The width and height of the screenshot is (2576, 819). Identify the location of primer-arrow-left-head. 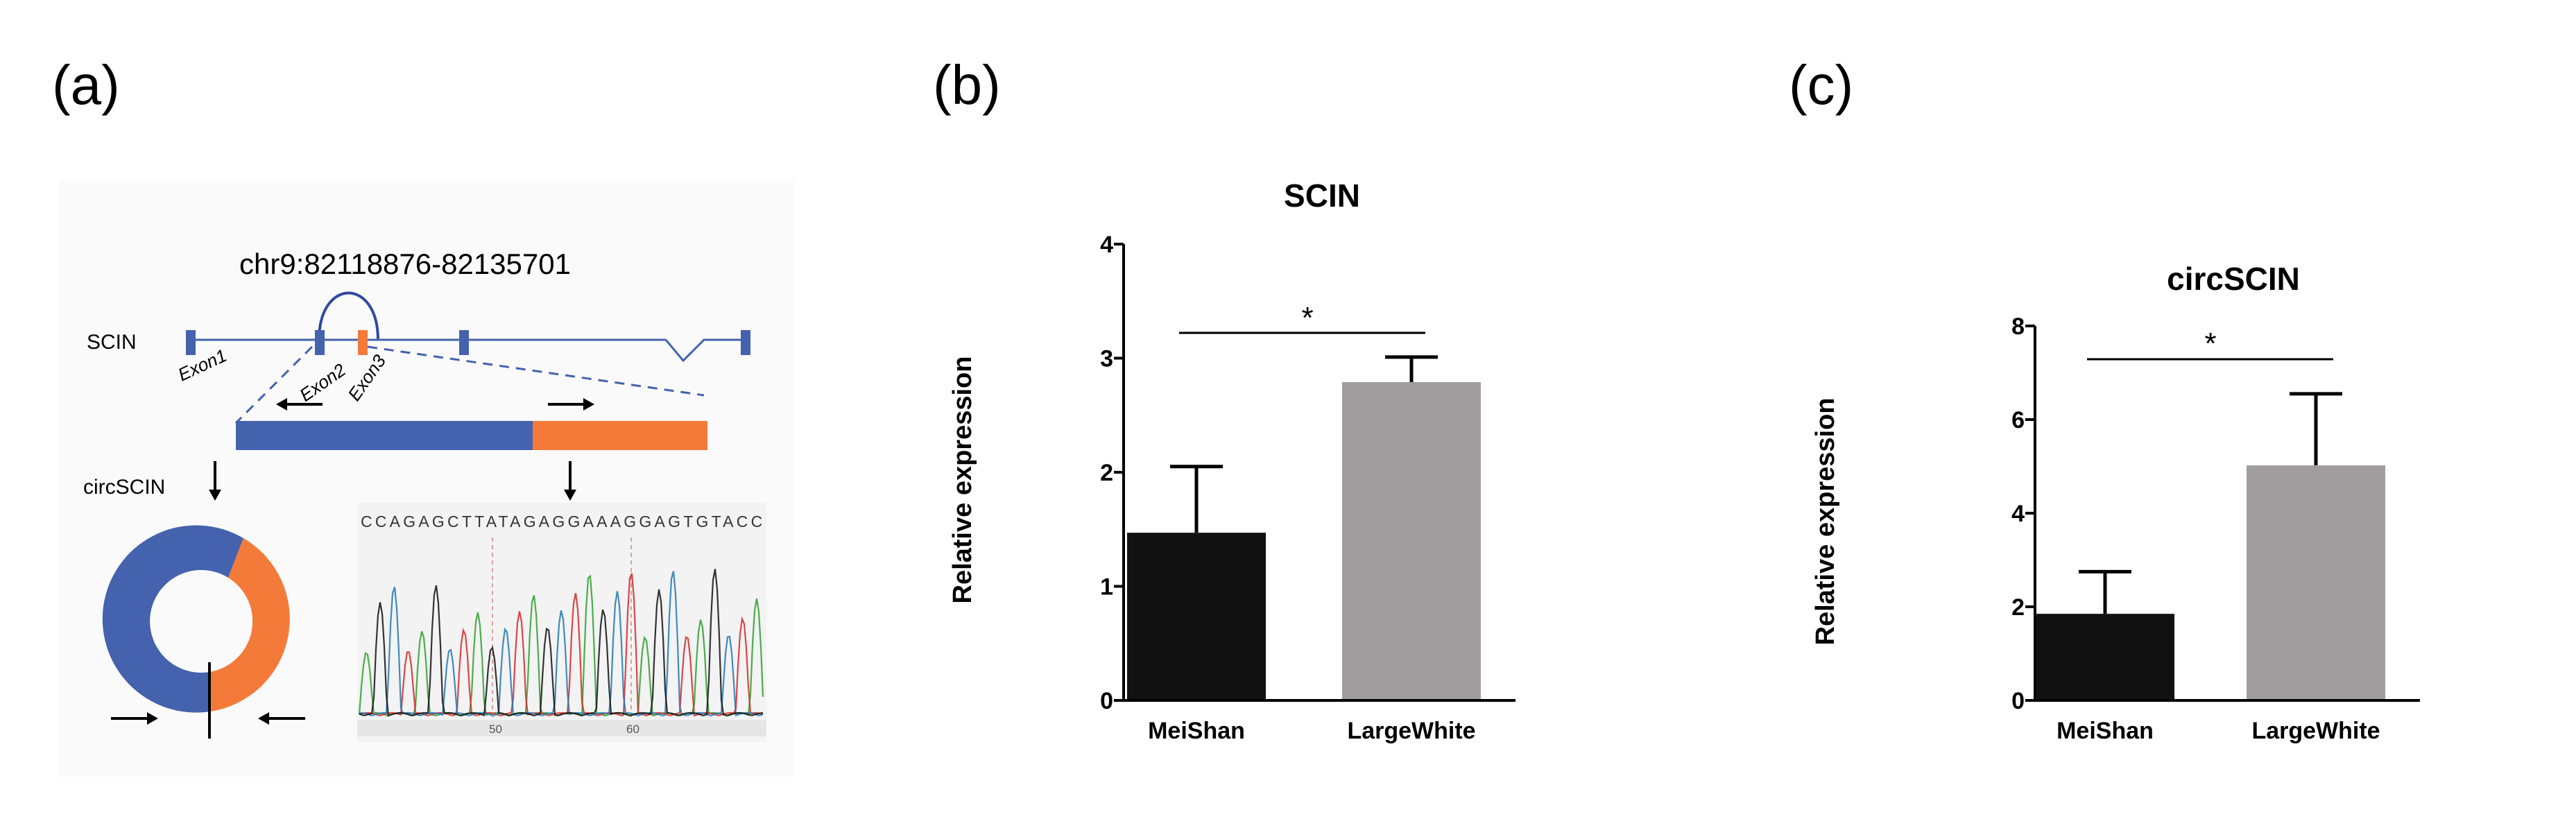
(281, 404).